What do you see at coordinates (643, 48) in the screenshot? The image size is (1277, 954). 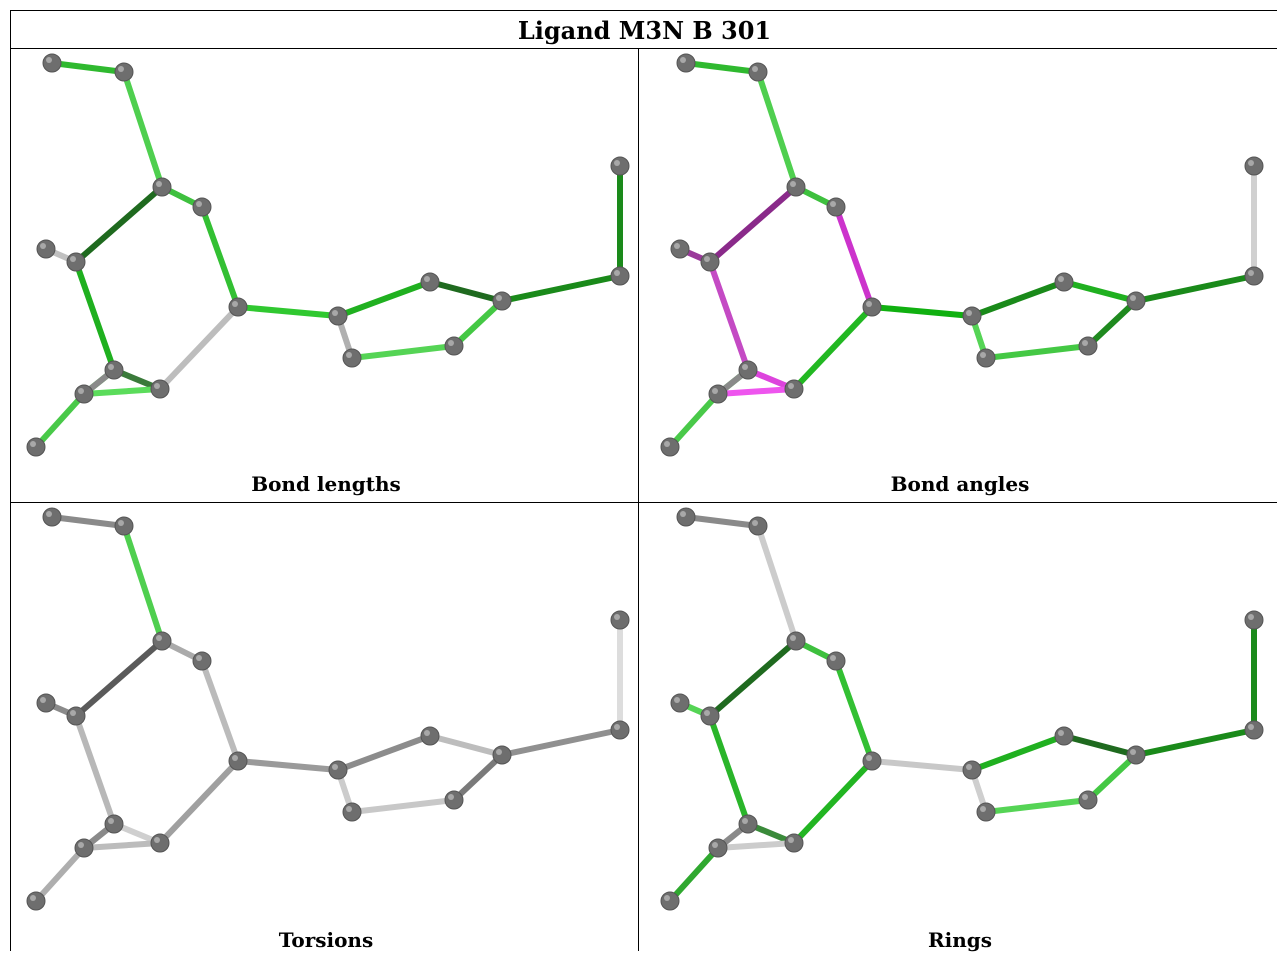 I see `title-rule` at bounding box center [643, 48].